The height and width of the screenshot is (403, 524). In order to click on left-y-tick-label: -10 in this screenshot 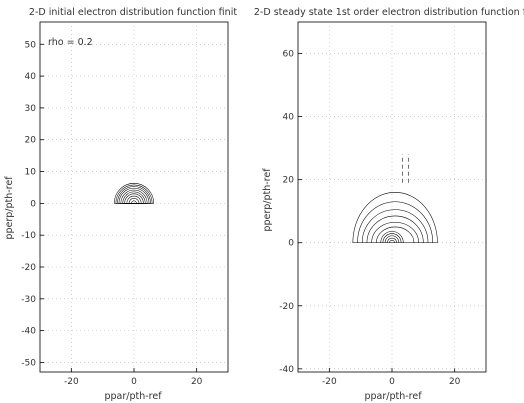, I will do `click(28, 236)`.